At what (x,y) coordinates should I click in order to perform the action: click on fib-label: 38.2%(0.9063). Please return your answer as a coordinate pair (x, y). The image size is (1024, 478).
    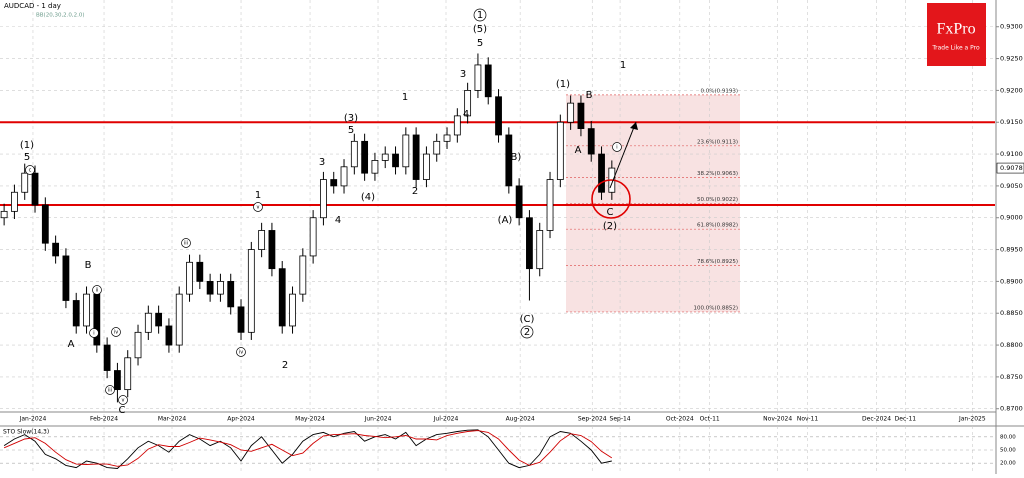
    Looking at the image, I should click on (717, 174).